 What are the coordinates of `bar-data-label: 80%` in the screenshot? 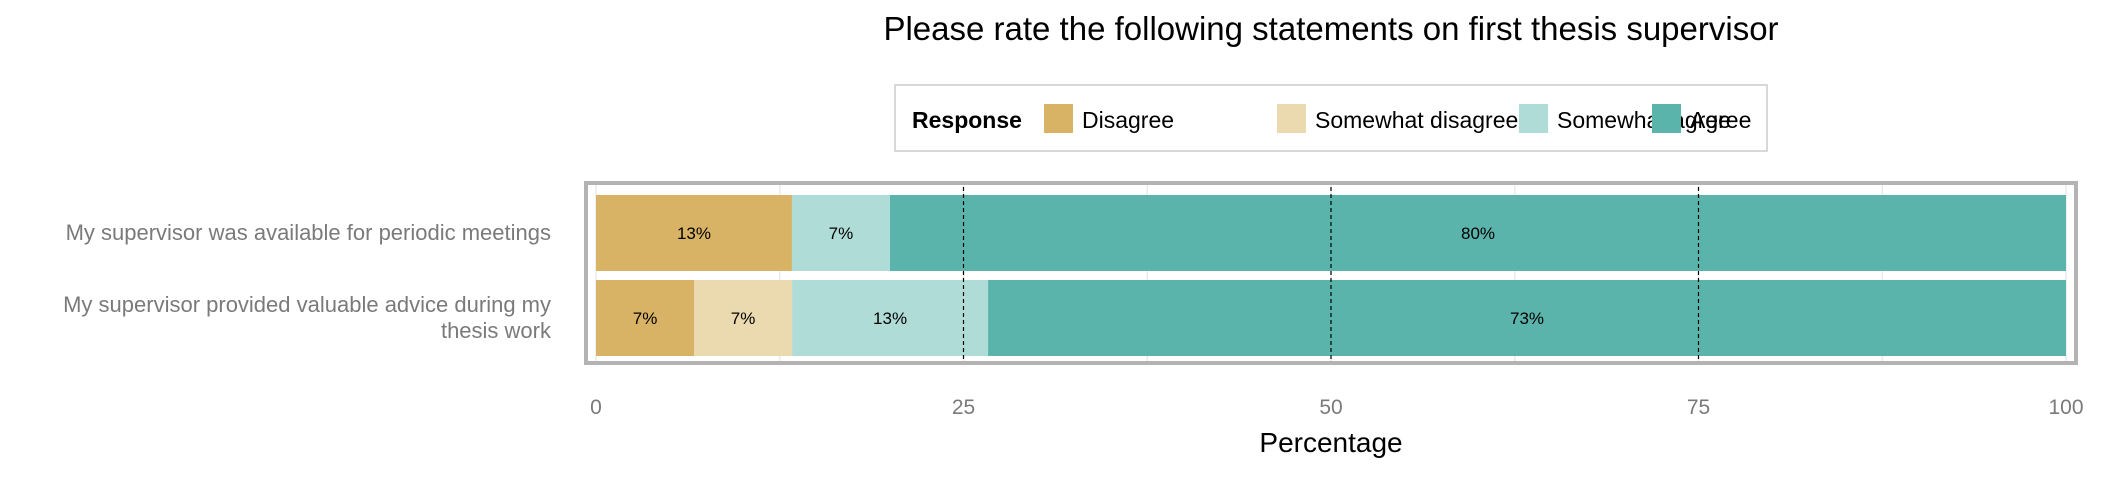 It's located at (1478, 233).